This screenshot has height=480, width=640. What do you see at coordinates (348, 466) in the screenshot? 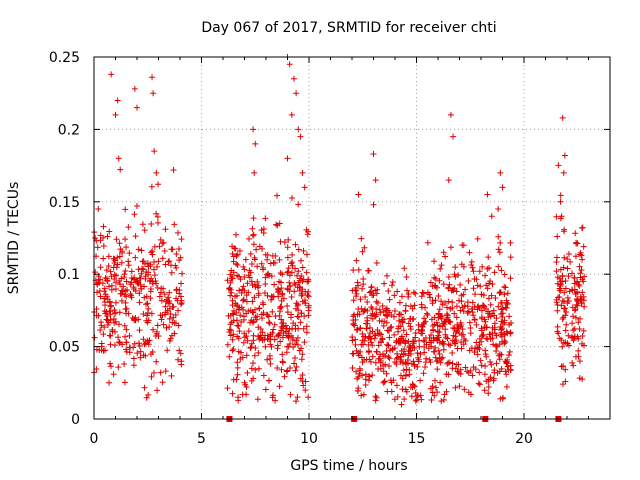
I see `x-axis-label: GPS time / hours` at bounding box center [348, 466].